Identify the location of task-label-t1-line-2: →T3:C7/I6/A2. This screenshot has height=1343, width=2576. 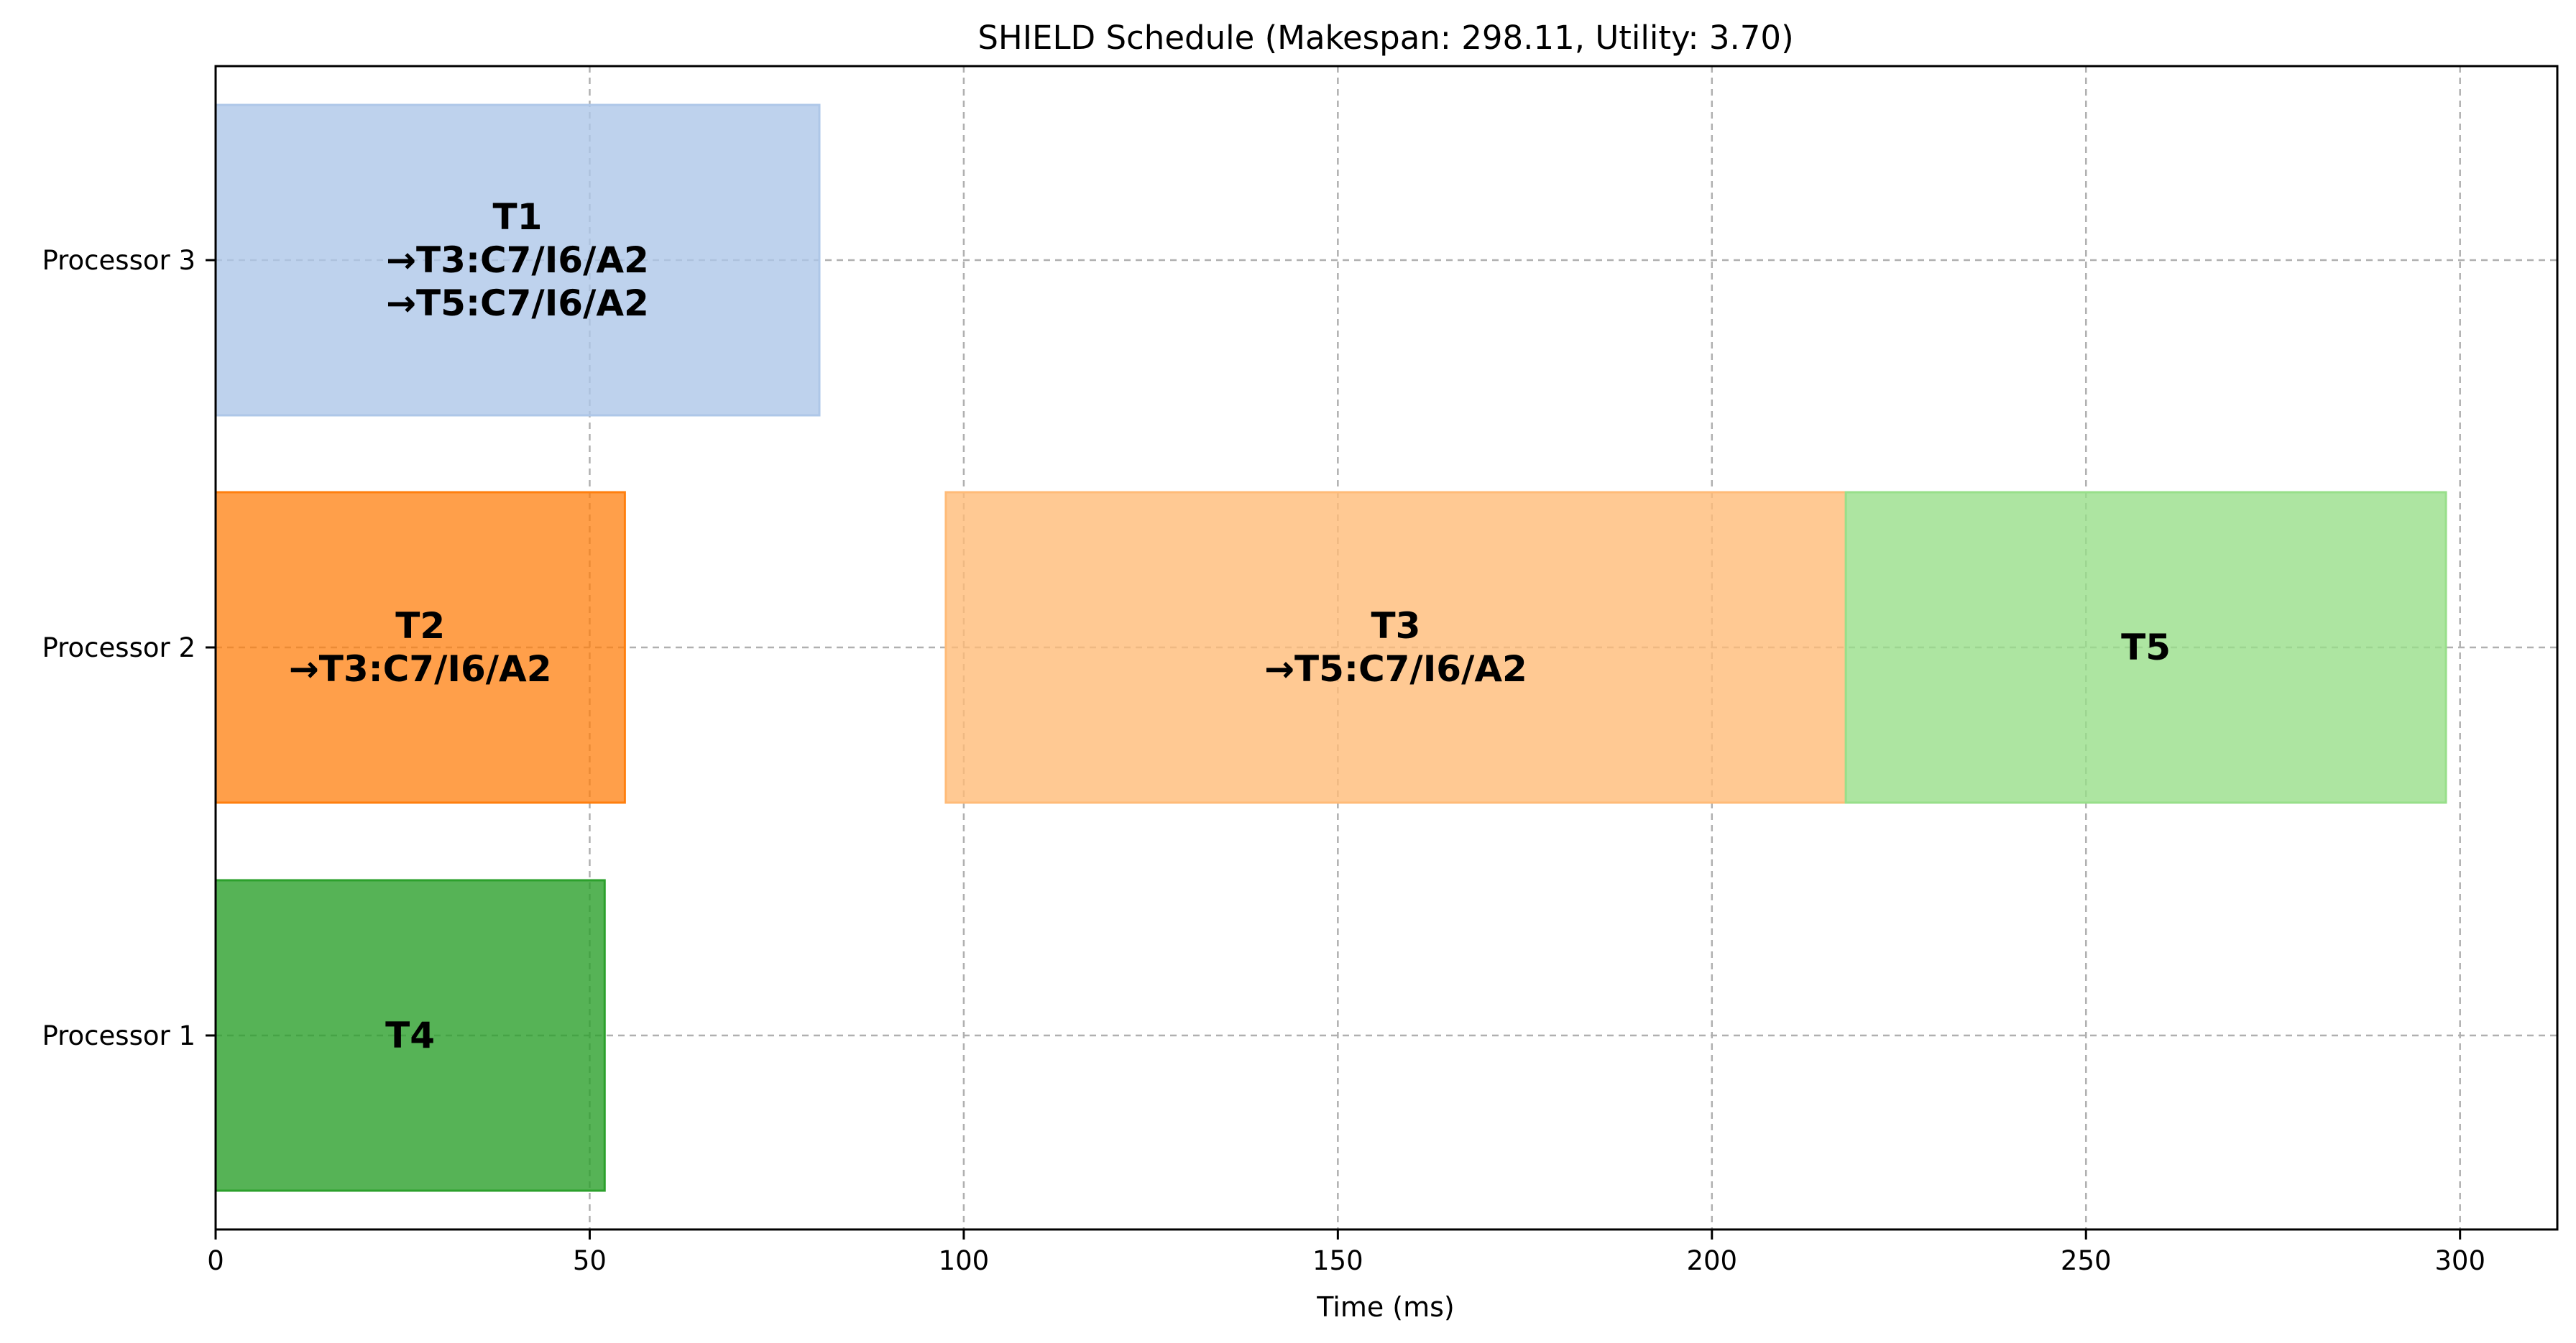
(517, 260).